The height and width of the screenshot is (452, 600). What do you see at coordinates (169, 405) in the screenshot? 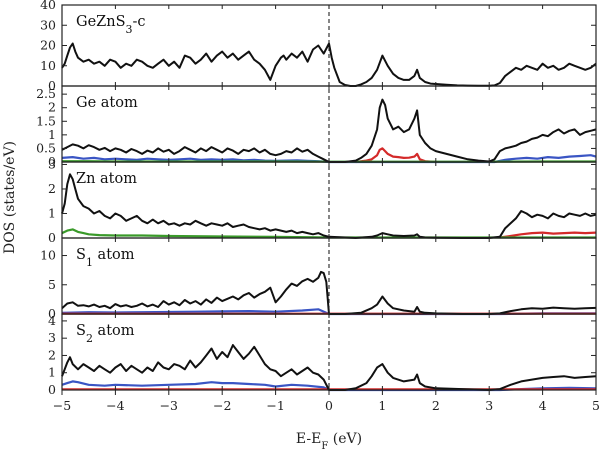
I see `x-tick-label: −3` at bounding box center [169, 405].